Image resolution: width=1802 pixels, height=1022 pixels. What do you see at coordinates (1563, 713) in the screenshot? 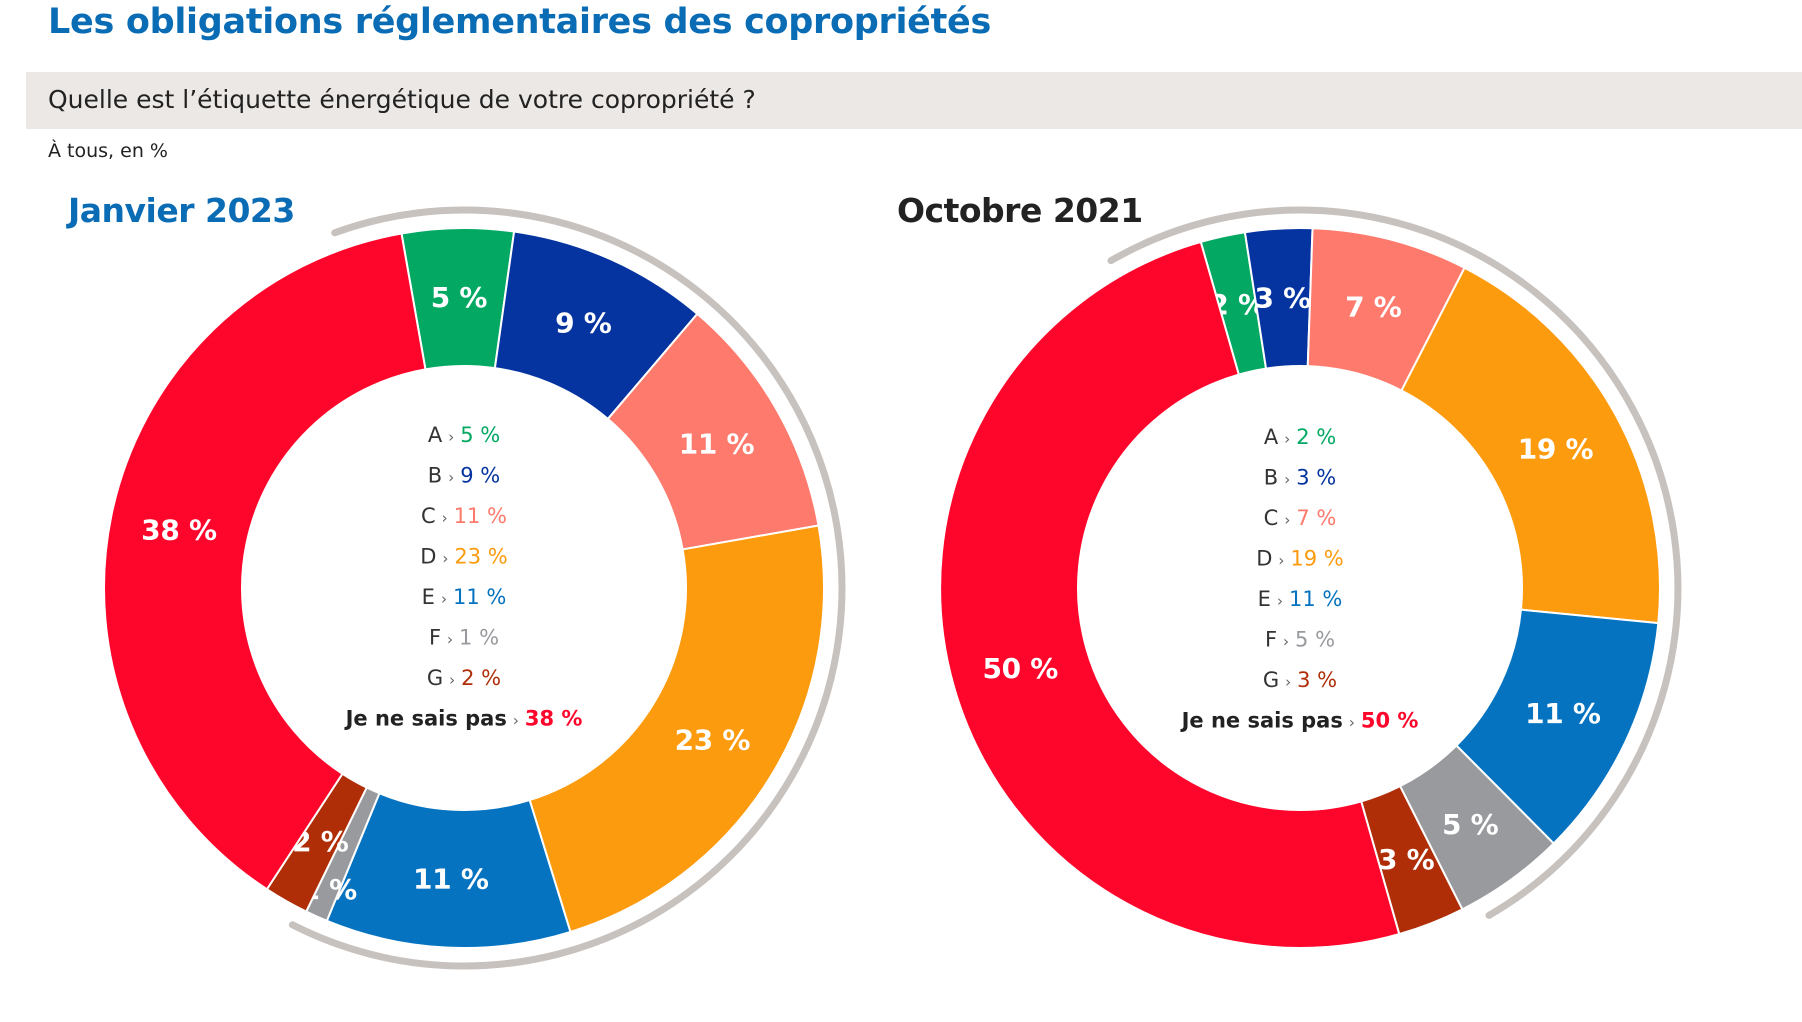
I see `chart-octobre-2021-label-e: 11 %` at bounding box center [1563, 713].